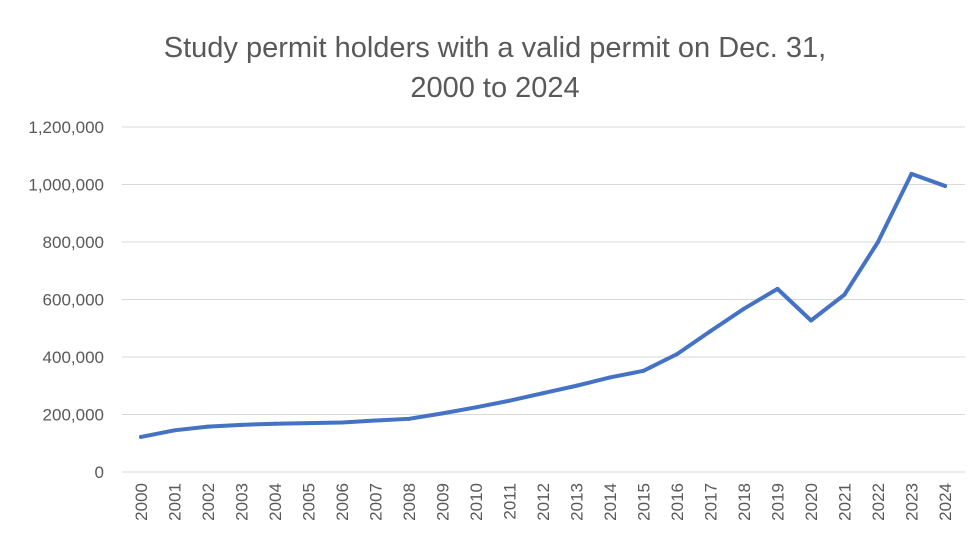  What do you see at coordinates (275, 502) in the screenshot?
I see `x-tick-label: 2004` at bounding box center [275, 502].